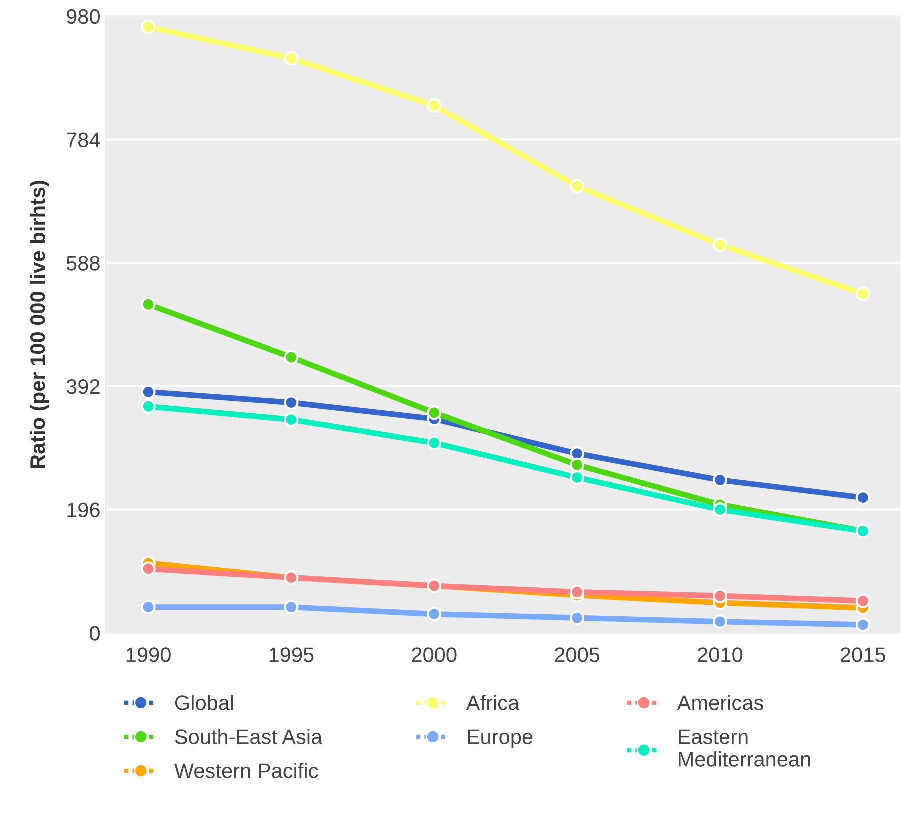 The height and width of the screenshot is (817, 903). I want to click on x-tick-label: 2015, so click(863, 655).